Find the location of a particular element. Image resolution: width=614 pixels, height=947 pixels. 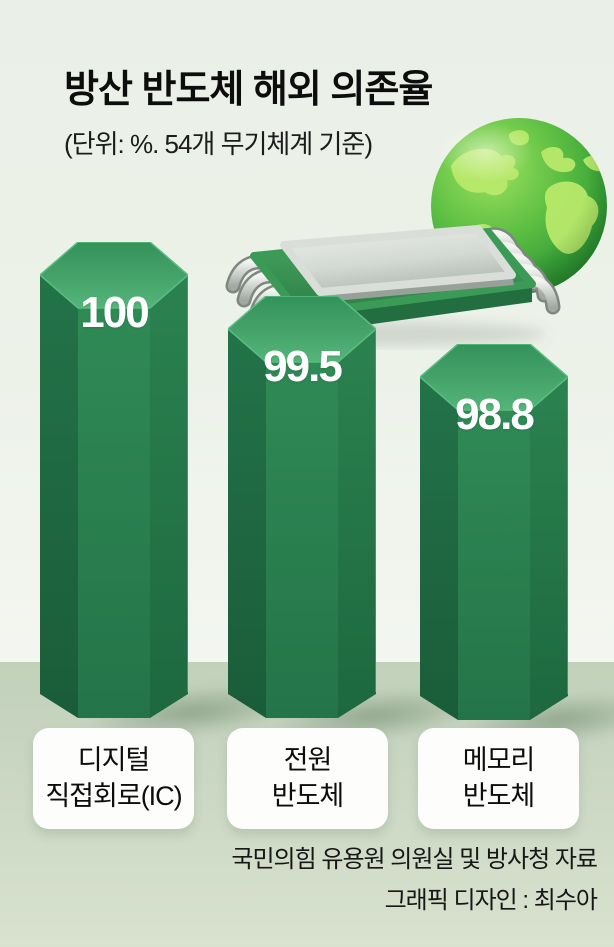

bar-value-label: 100 is located at coordinates (114, 312).